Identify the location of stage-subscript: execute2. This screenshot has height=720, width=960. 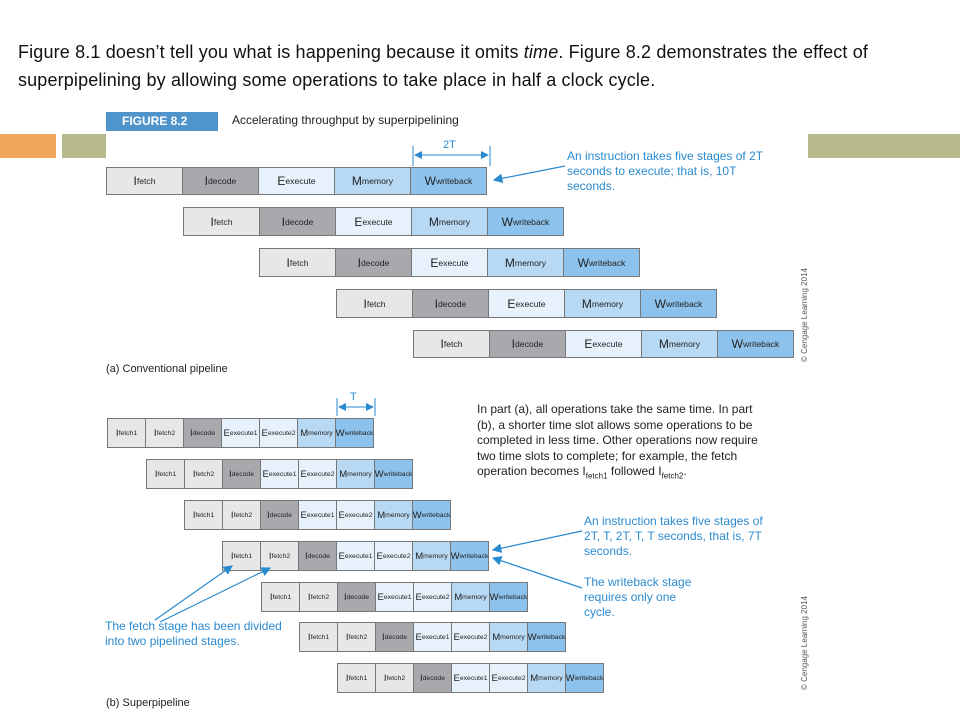
(281, 433).